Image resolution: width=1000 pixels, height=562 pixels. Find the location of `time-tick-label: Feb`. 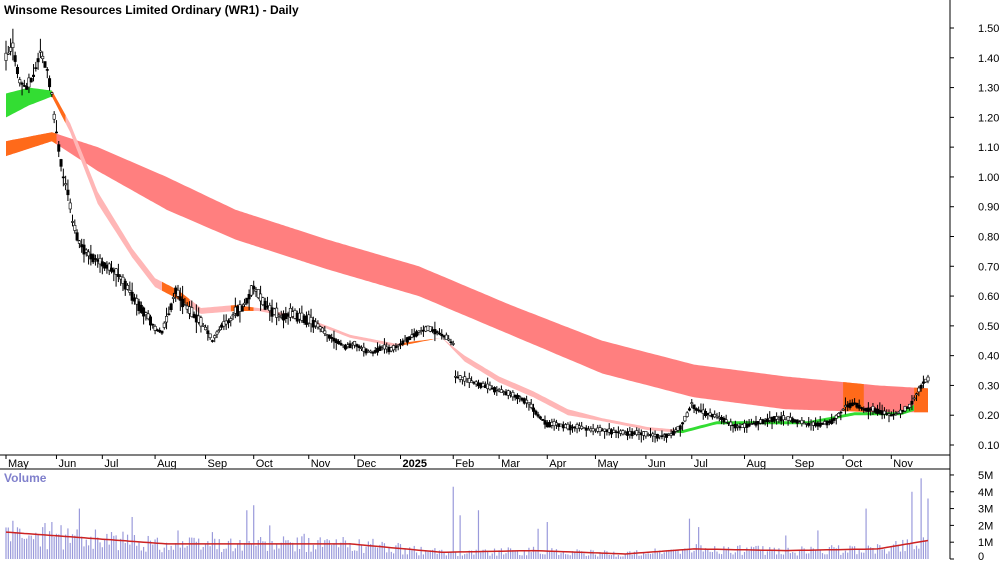

time-tick-label: Feb is located at coordinates (464, 464).